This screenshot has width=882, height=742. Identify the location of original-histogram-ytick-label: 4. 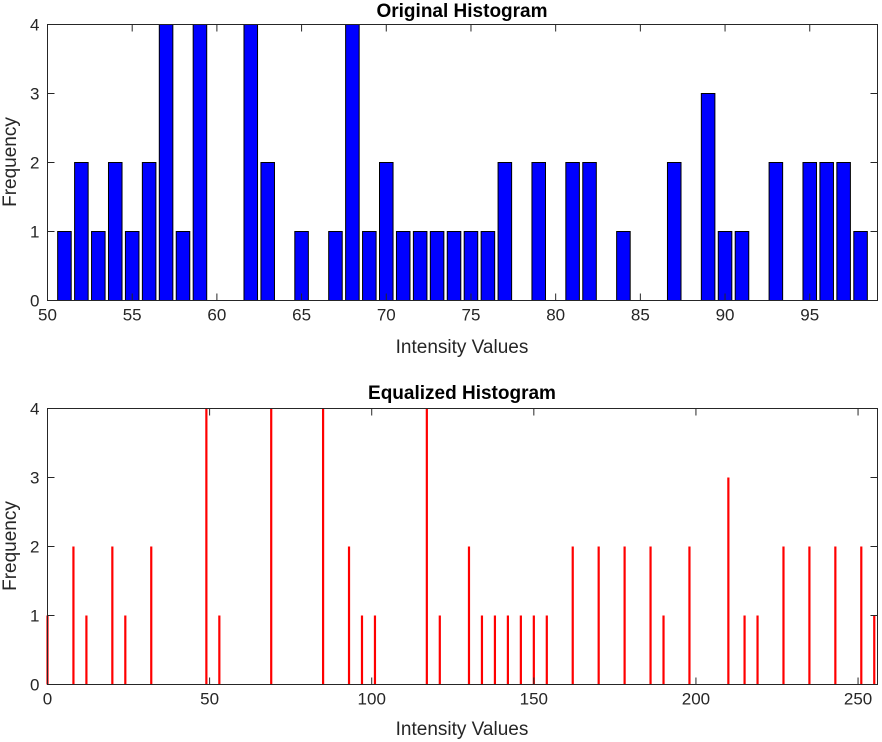
(34, 25).